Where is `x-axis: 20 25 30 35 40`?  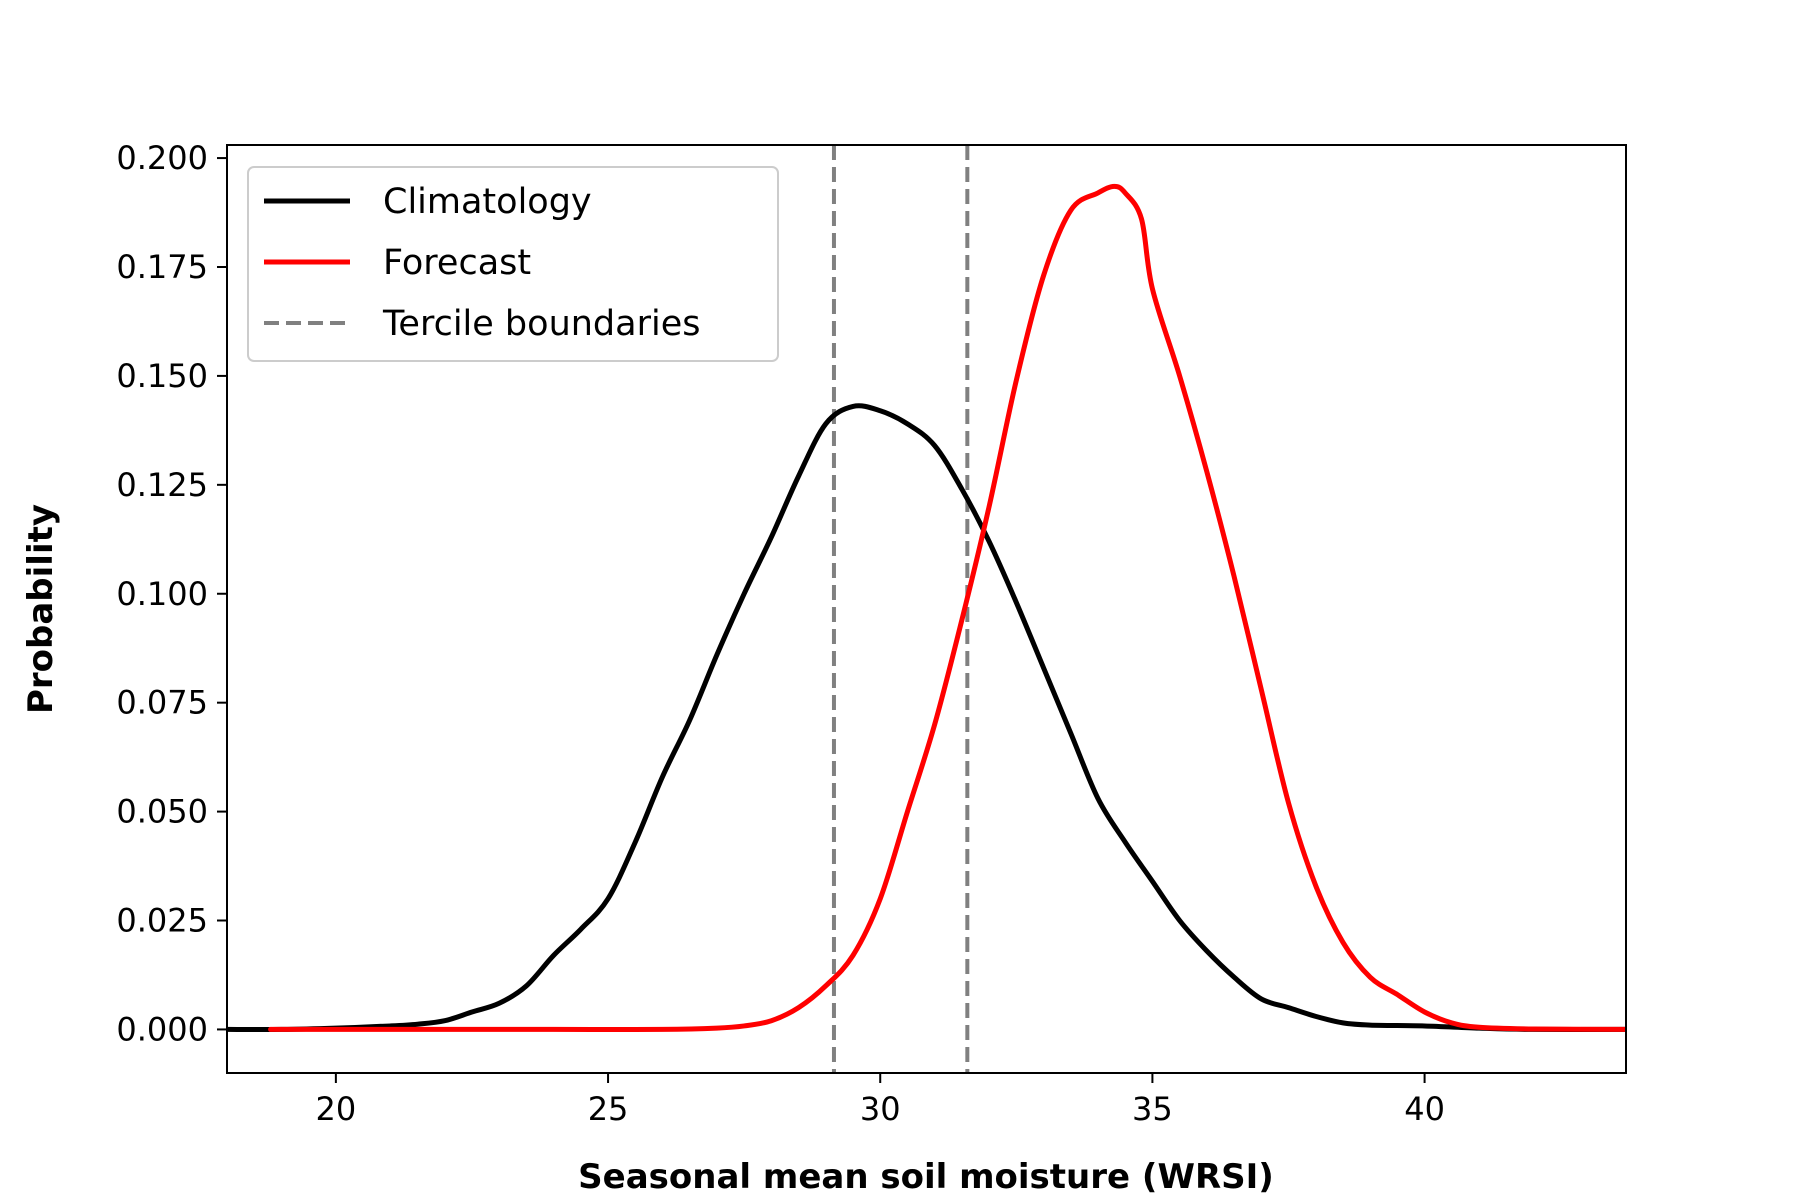 x-axis: 20 25 30 35 40 is located at coordinates (880, 1100).